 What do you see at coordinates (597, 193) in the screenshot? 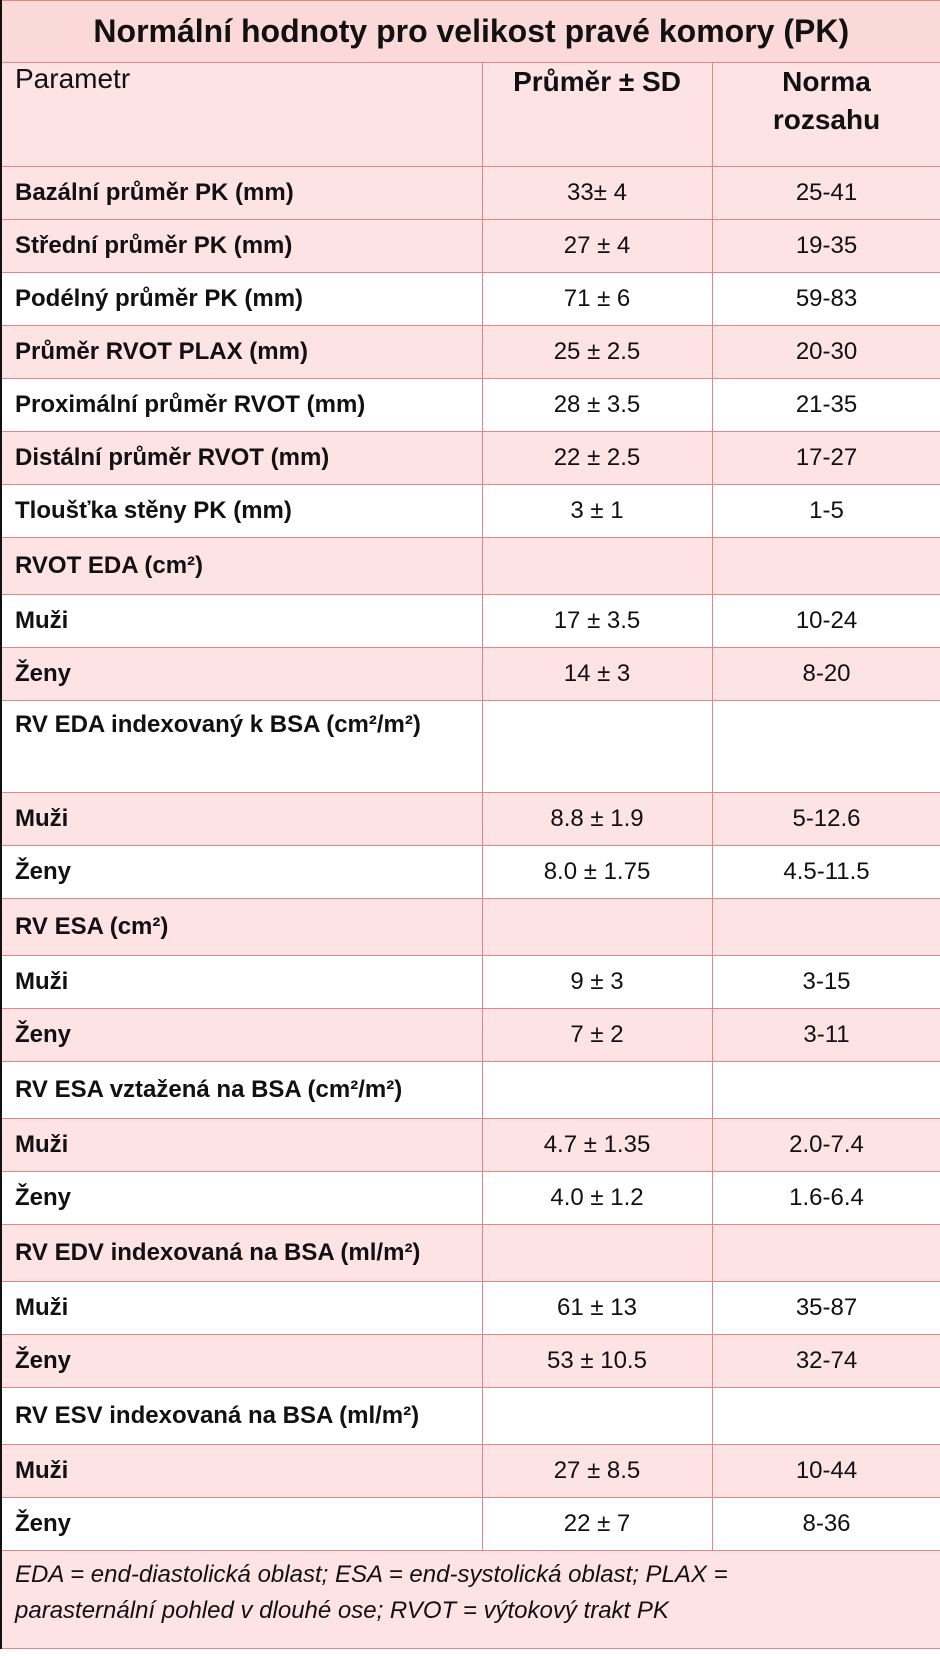
I see `row-mean: 33± 4` at bounding box center [597, 193].